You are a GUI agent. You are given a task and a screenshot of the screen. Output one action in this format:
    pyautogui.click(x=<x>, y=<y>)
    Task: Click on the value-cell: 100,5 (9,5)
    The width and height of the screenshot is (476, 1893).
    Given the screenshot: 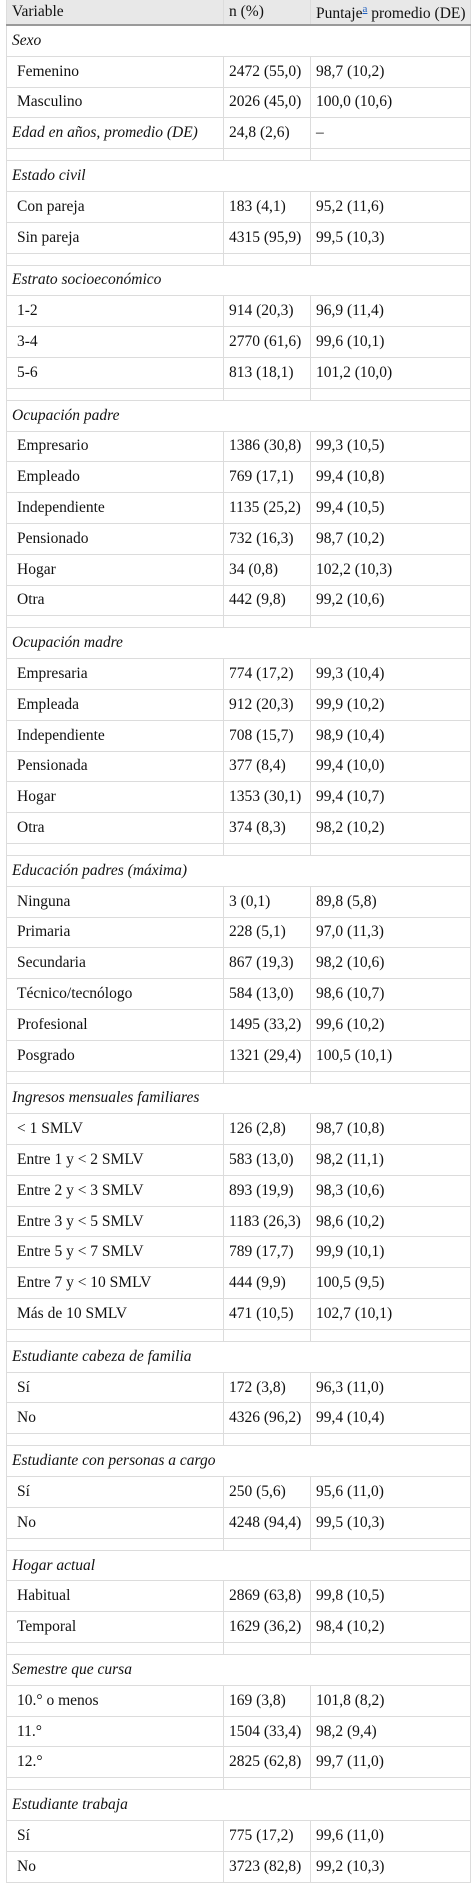 What is the action you would take?
    pyautogui.click(x=390, y=1283)
    